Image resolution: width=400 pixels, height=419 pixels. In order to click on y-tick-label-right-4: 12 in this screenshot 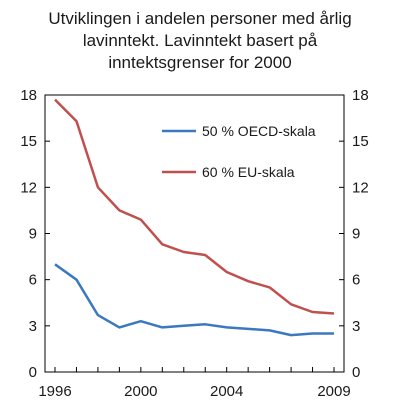, I will do `click(360, 187)`.